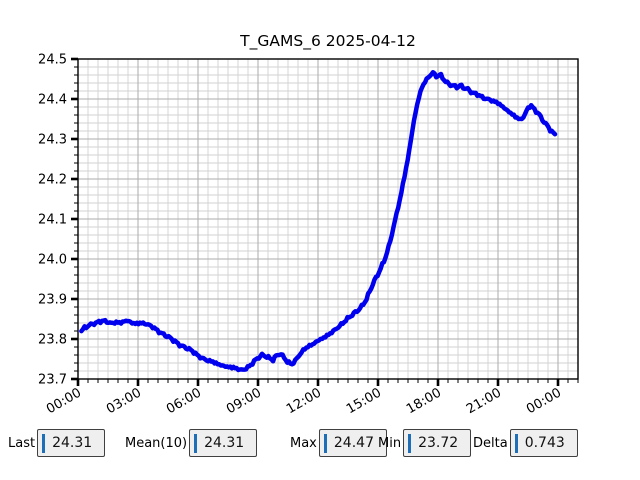 This screenshot has height=480, width=640. I want to click on stat-delta-value: 0.743, so click(544, 443).